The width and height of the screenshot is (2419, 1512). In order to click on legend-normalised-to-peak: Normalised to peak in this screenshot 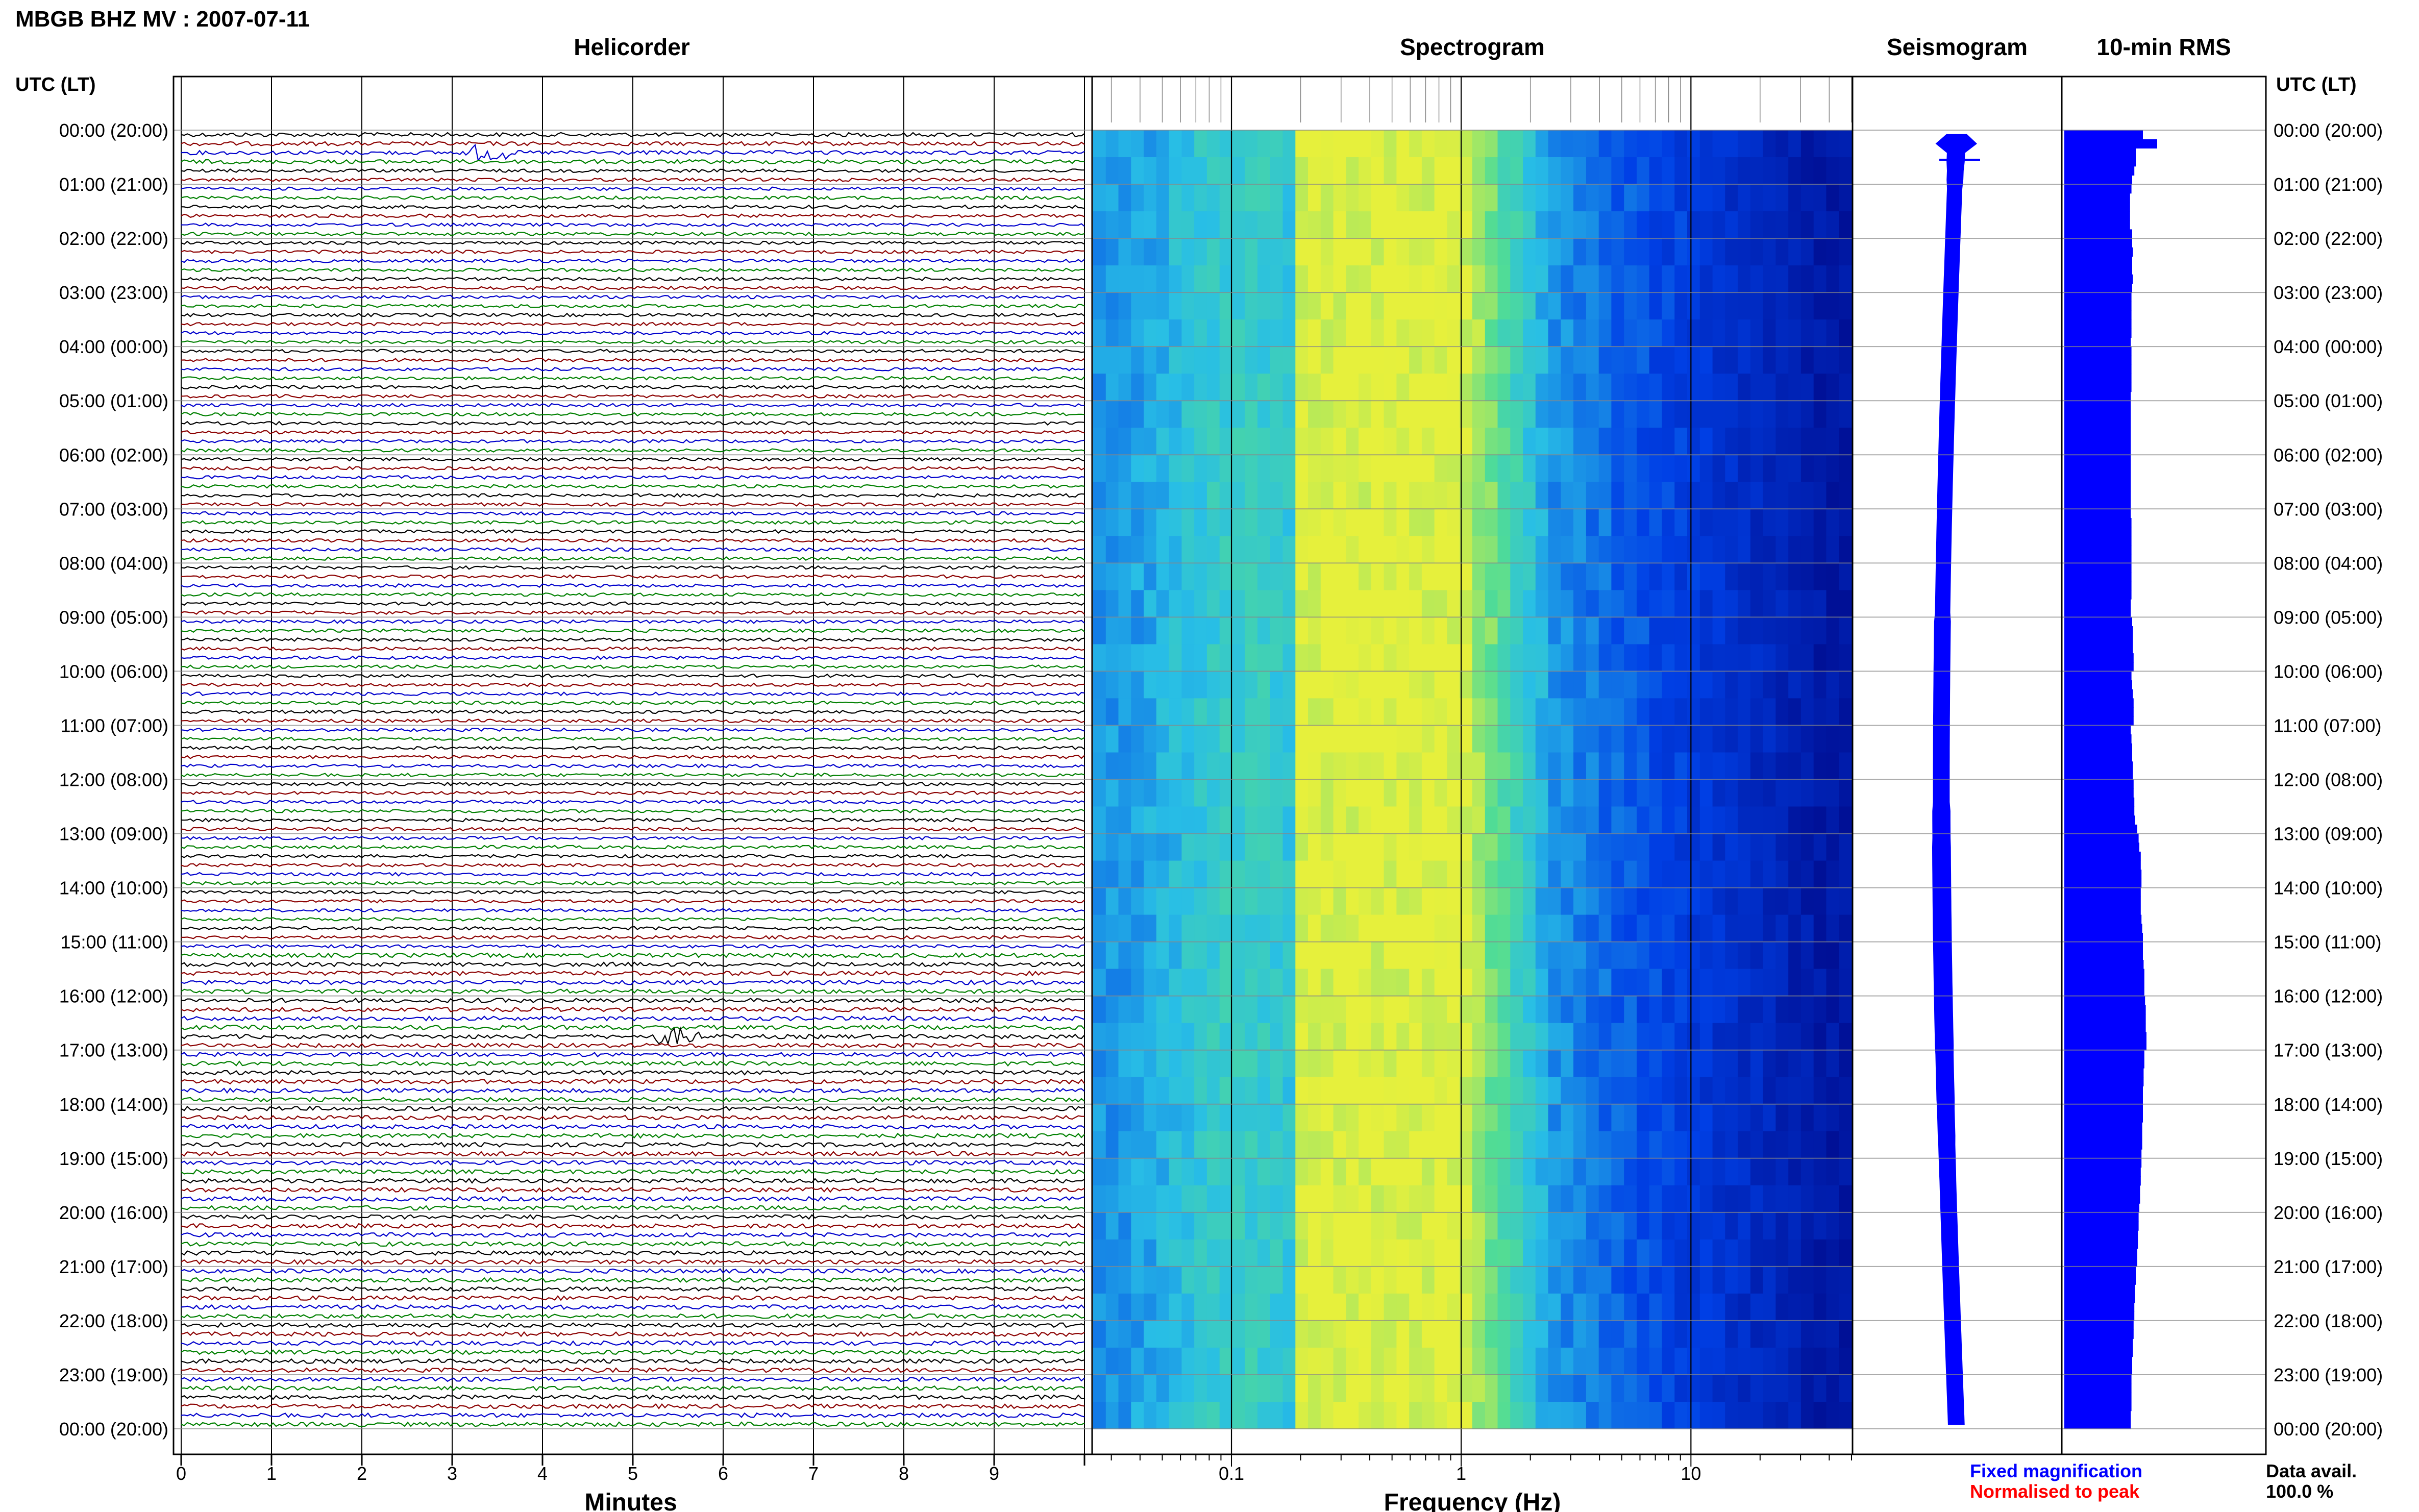, I will do `click(2055, 1491)`.